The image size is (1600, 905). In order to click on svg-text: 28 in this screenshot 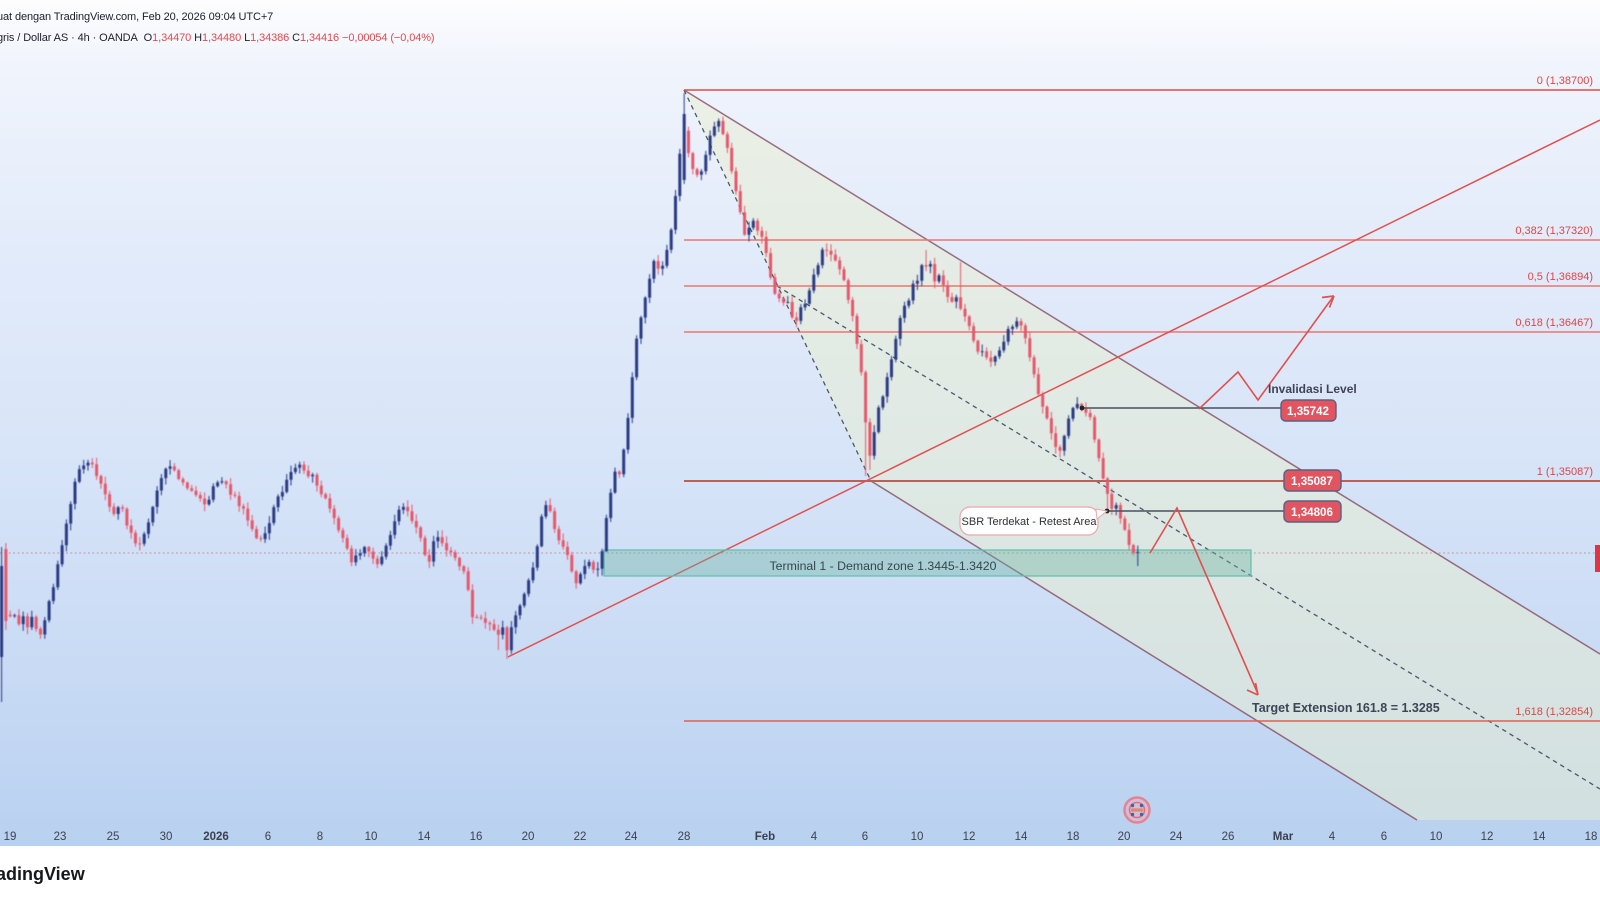, I will do `click(684, 837)`.